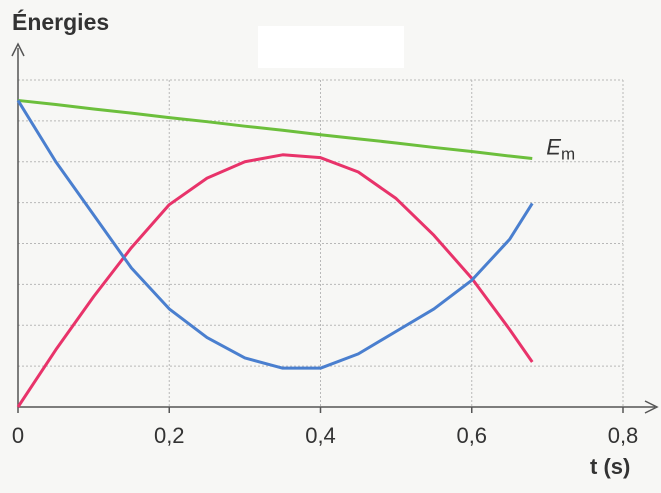 This screenshot has width=661, height=493. Describe the element at coordinates (560, 149) in the screenshot. I see `series-label: Em` at that location.